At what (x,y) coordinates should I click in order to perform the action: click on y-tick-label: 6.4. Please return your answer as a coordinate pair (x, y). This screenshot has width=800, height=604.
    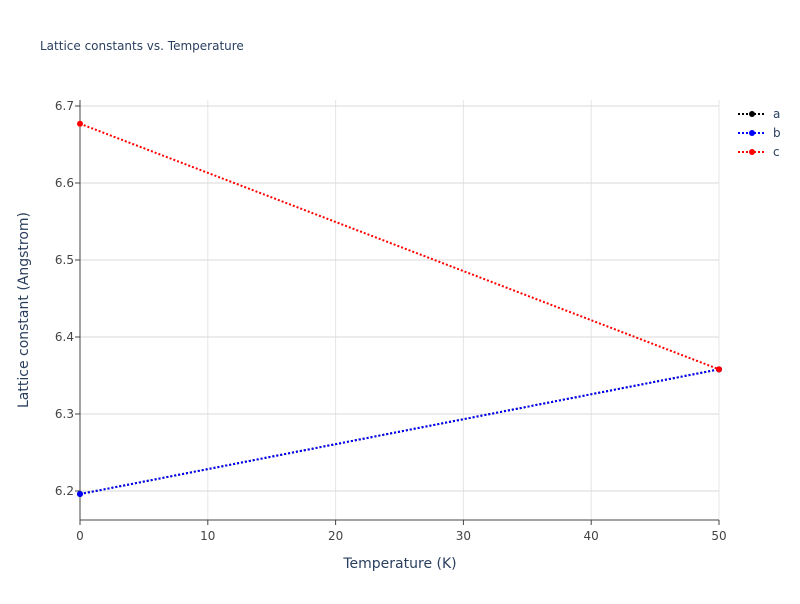
    Looking at the image, I should click on (64, 337).